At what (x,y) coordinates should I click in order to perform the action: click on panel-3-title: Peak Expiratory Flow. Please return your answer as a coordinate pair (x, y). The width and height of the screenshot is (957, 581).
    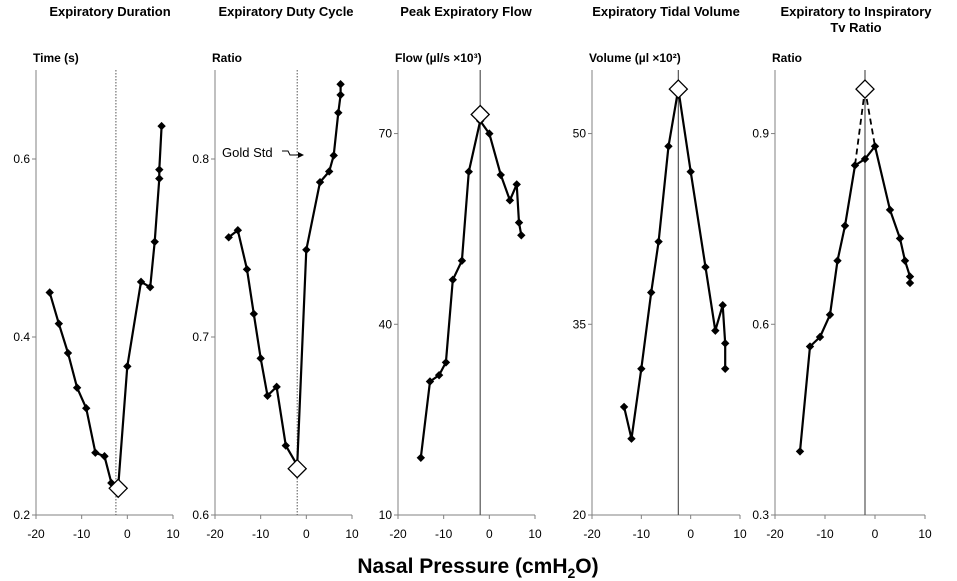
    Looking at the image, I should click on (466, 11).